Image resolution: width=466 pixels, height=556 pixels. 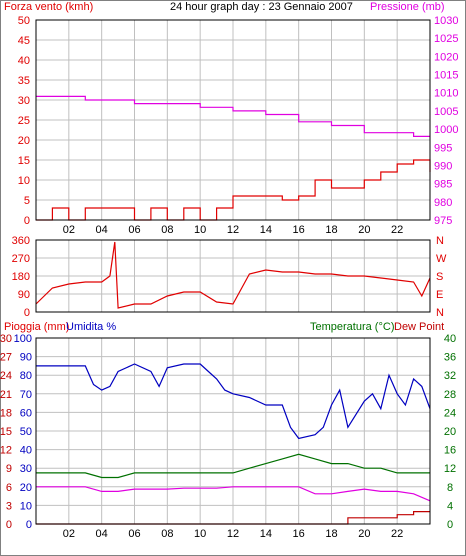 I want to click on wind-speed-tick-label: 40, so click(x=24, y=61).